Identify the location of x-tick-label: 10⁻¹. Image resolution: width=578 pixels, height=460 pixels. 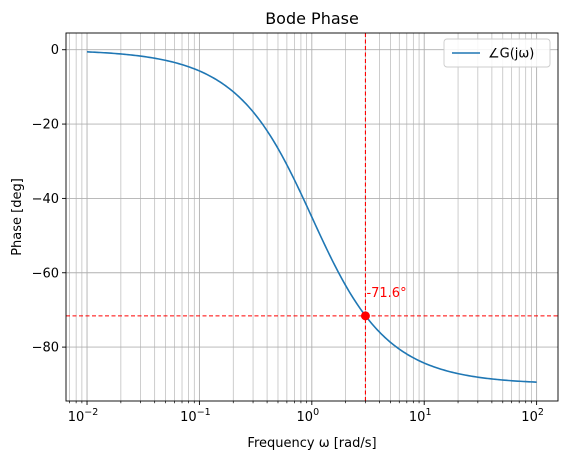
(195, 416).